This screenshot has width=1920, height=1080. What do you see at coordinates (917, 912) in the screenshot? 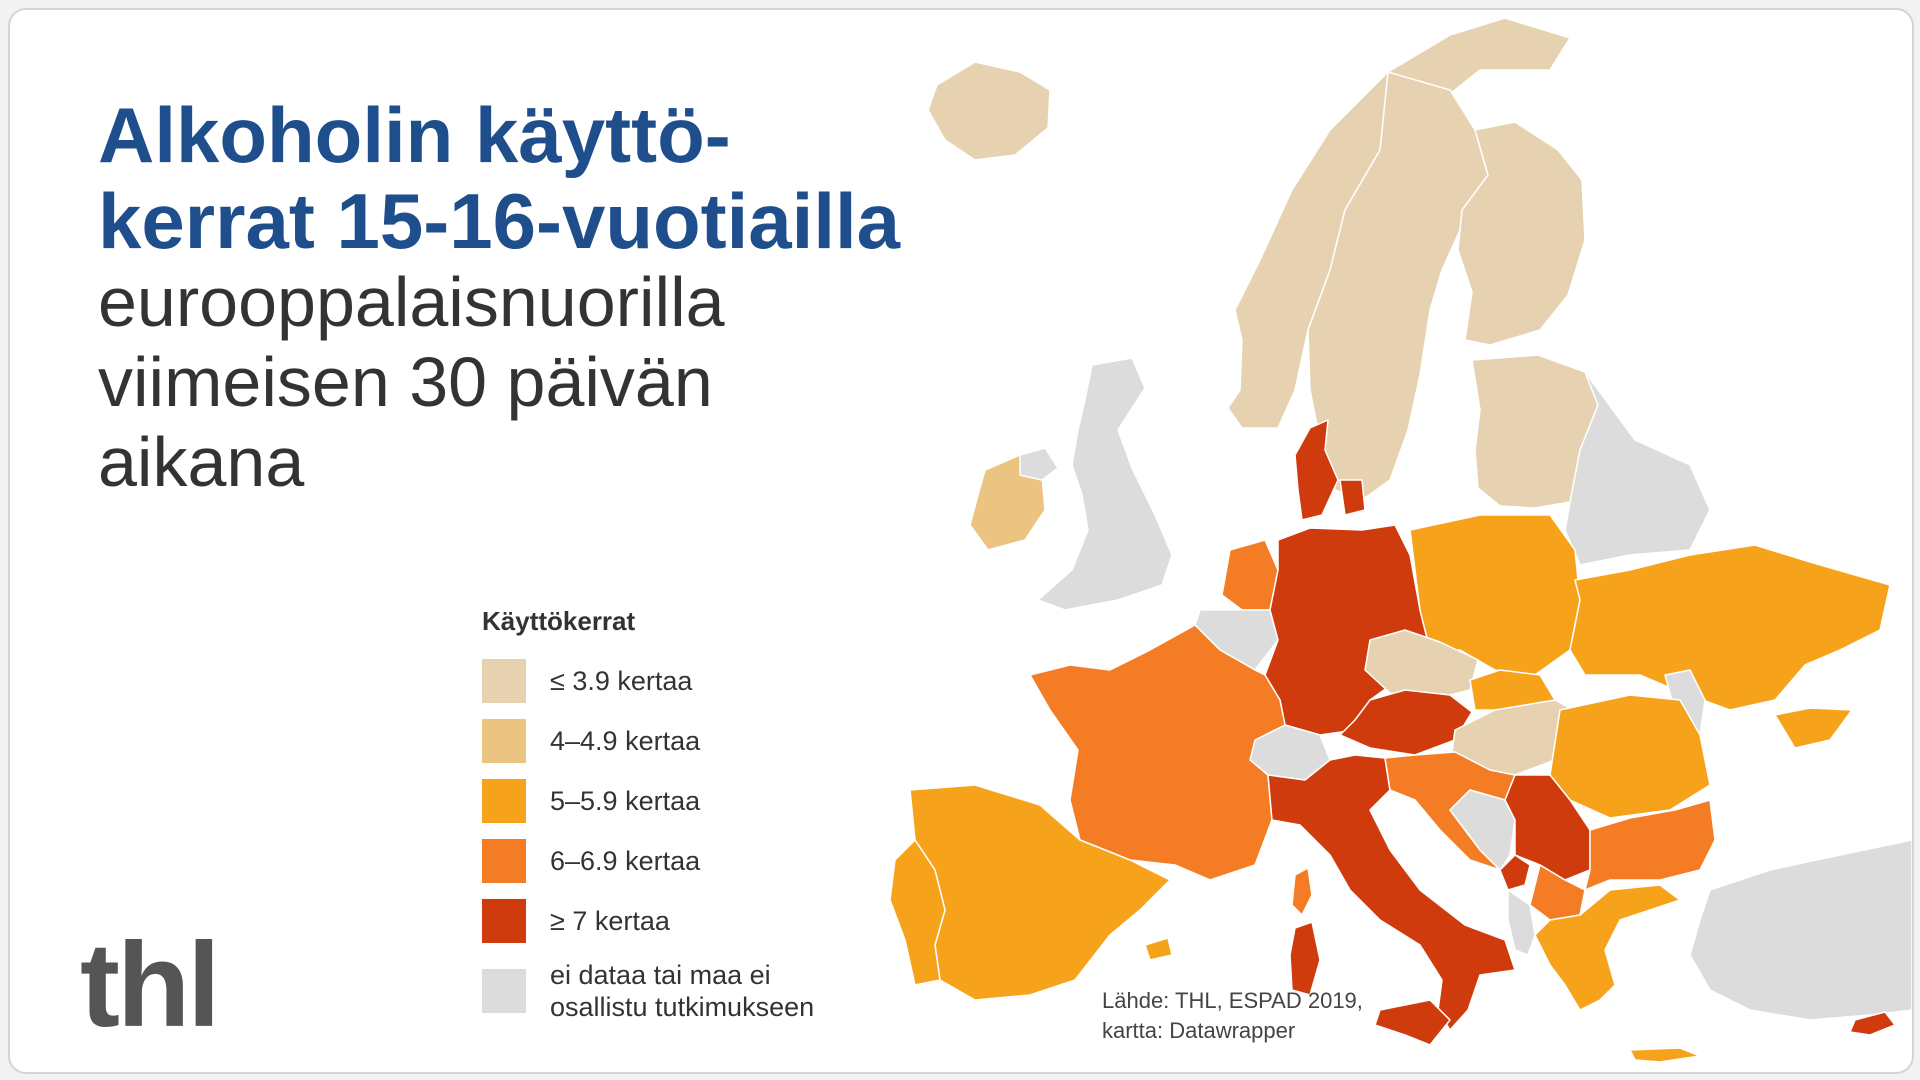
I see `region-portugal` at bounding box center [917, 912].